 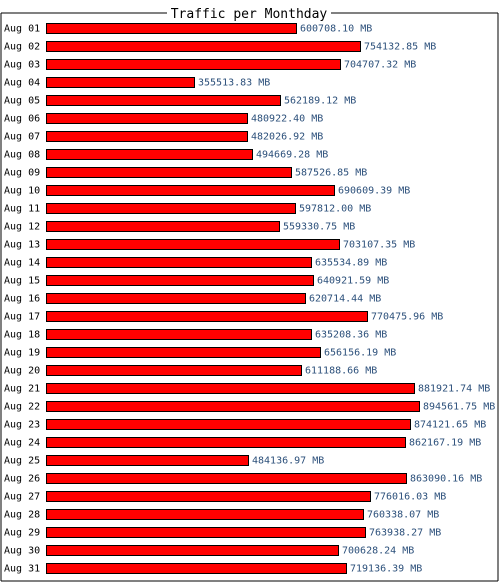 What do you see at coordinates (320, 101) in the screenshot?
I see `value-label: 562189.12 MB` at bounding box center [320, 101].